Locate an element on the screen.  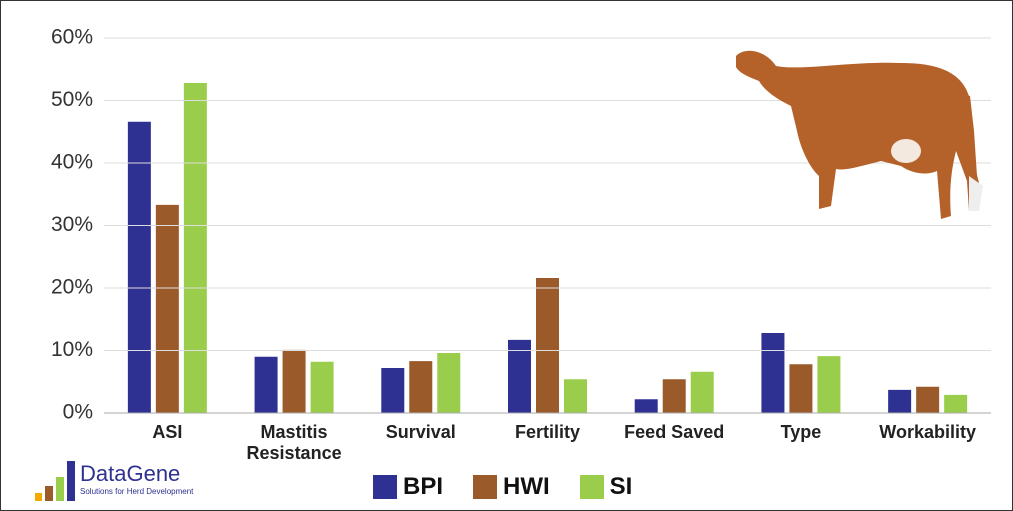
y-tick-label: 30% is located at coordinates (72, 224).